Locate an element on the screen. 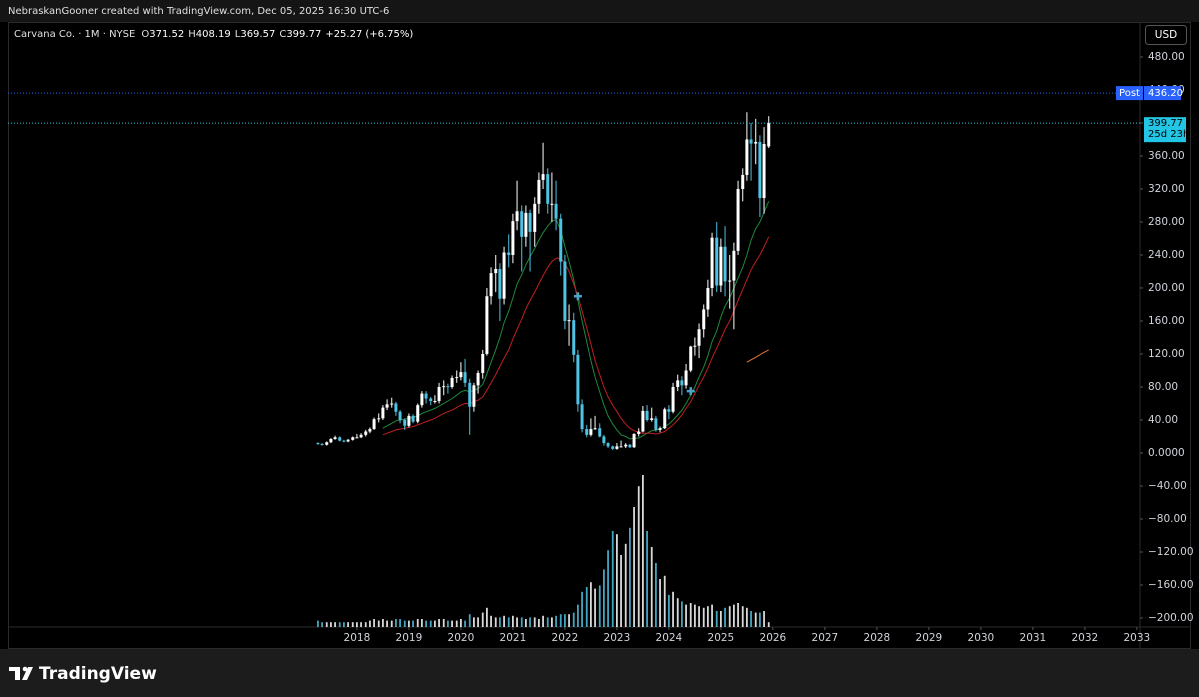  ohlc-value: 408.19 is located at coordinates (213, 34).